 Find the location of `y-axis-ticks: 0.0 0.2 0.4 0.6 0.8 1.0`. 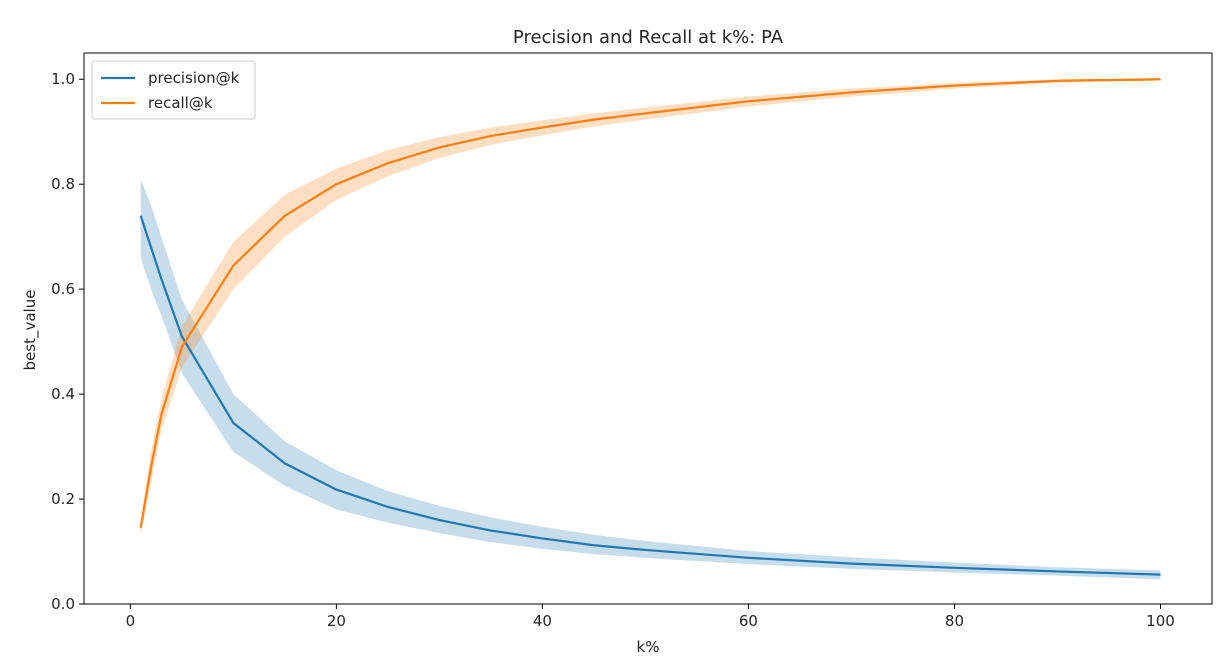

y-axis-ticks: 0.0 0.2 0.4 0.6 0.8 1.0 is located at coordinates (67, 341).